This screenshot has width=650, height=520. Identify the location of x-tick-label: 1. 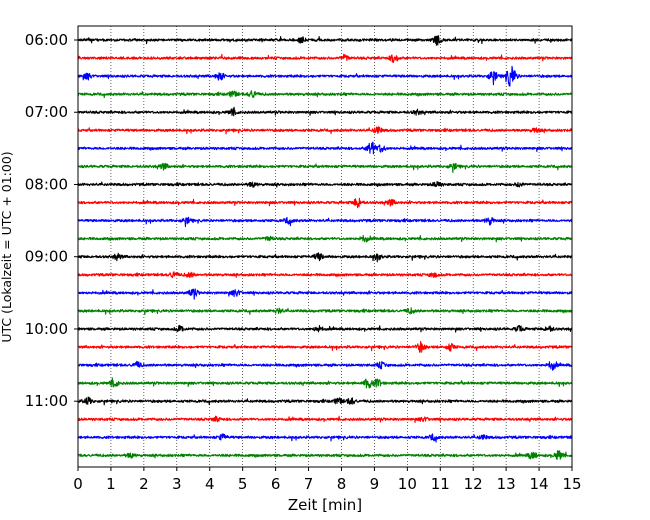
(111, 484).